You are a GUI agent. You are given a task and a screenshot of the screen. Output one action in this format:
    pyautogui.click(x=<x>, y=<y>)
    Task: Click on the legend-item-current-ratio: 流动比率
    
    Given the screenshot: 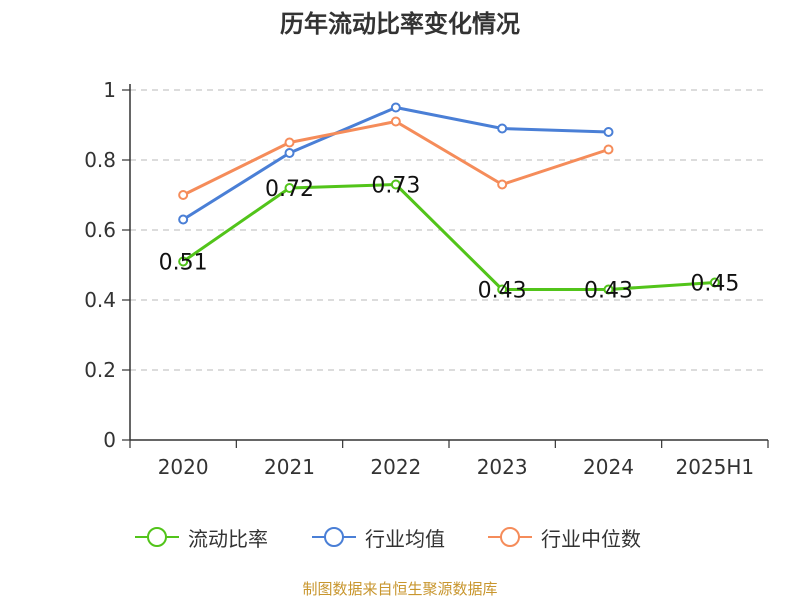 What is the action you would take?
    pyautogui.click(x=201, y=537)
    